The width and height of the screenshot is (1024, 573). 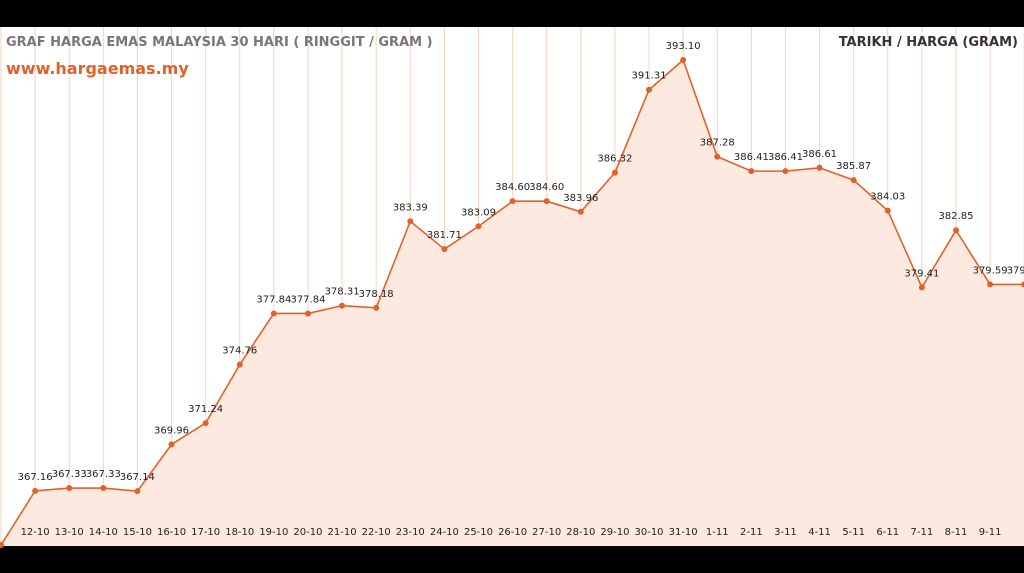 What do you see at coordinates (35, 532) in the screenshot?
I see `x-tick-label: 12-10` at bounding box center [35, 532].